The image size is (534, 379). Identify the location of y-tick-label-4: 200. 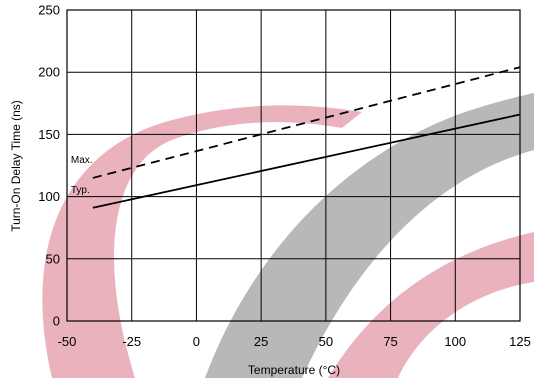
(49, 72).